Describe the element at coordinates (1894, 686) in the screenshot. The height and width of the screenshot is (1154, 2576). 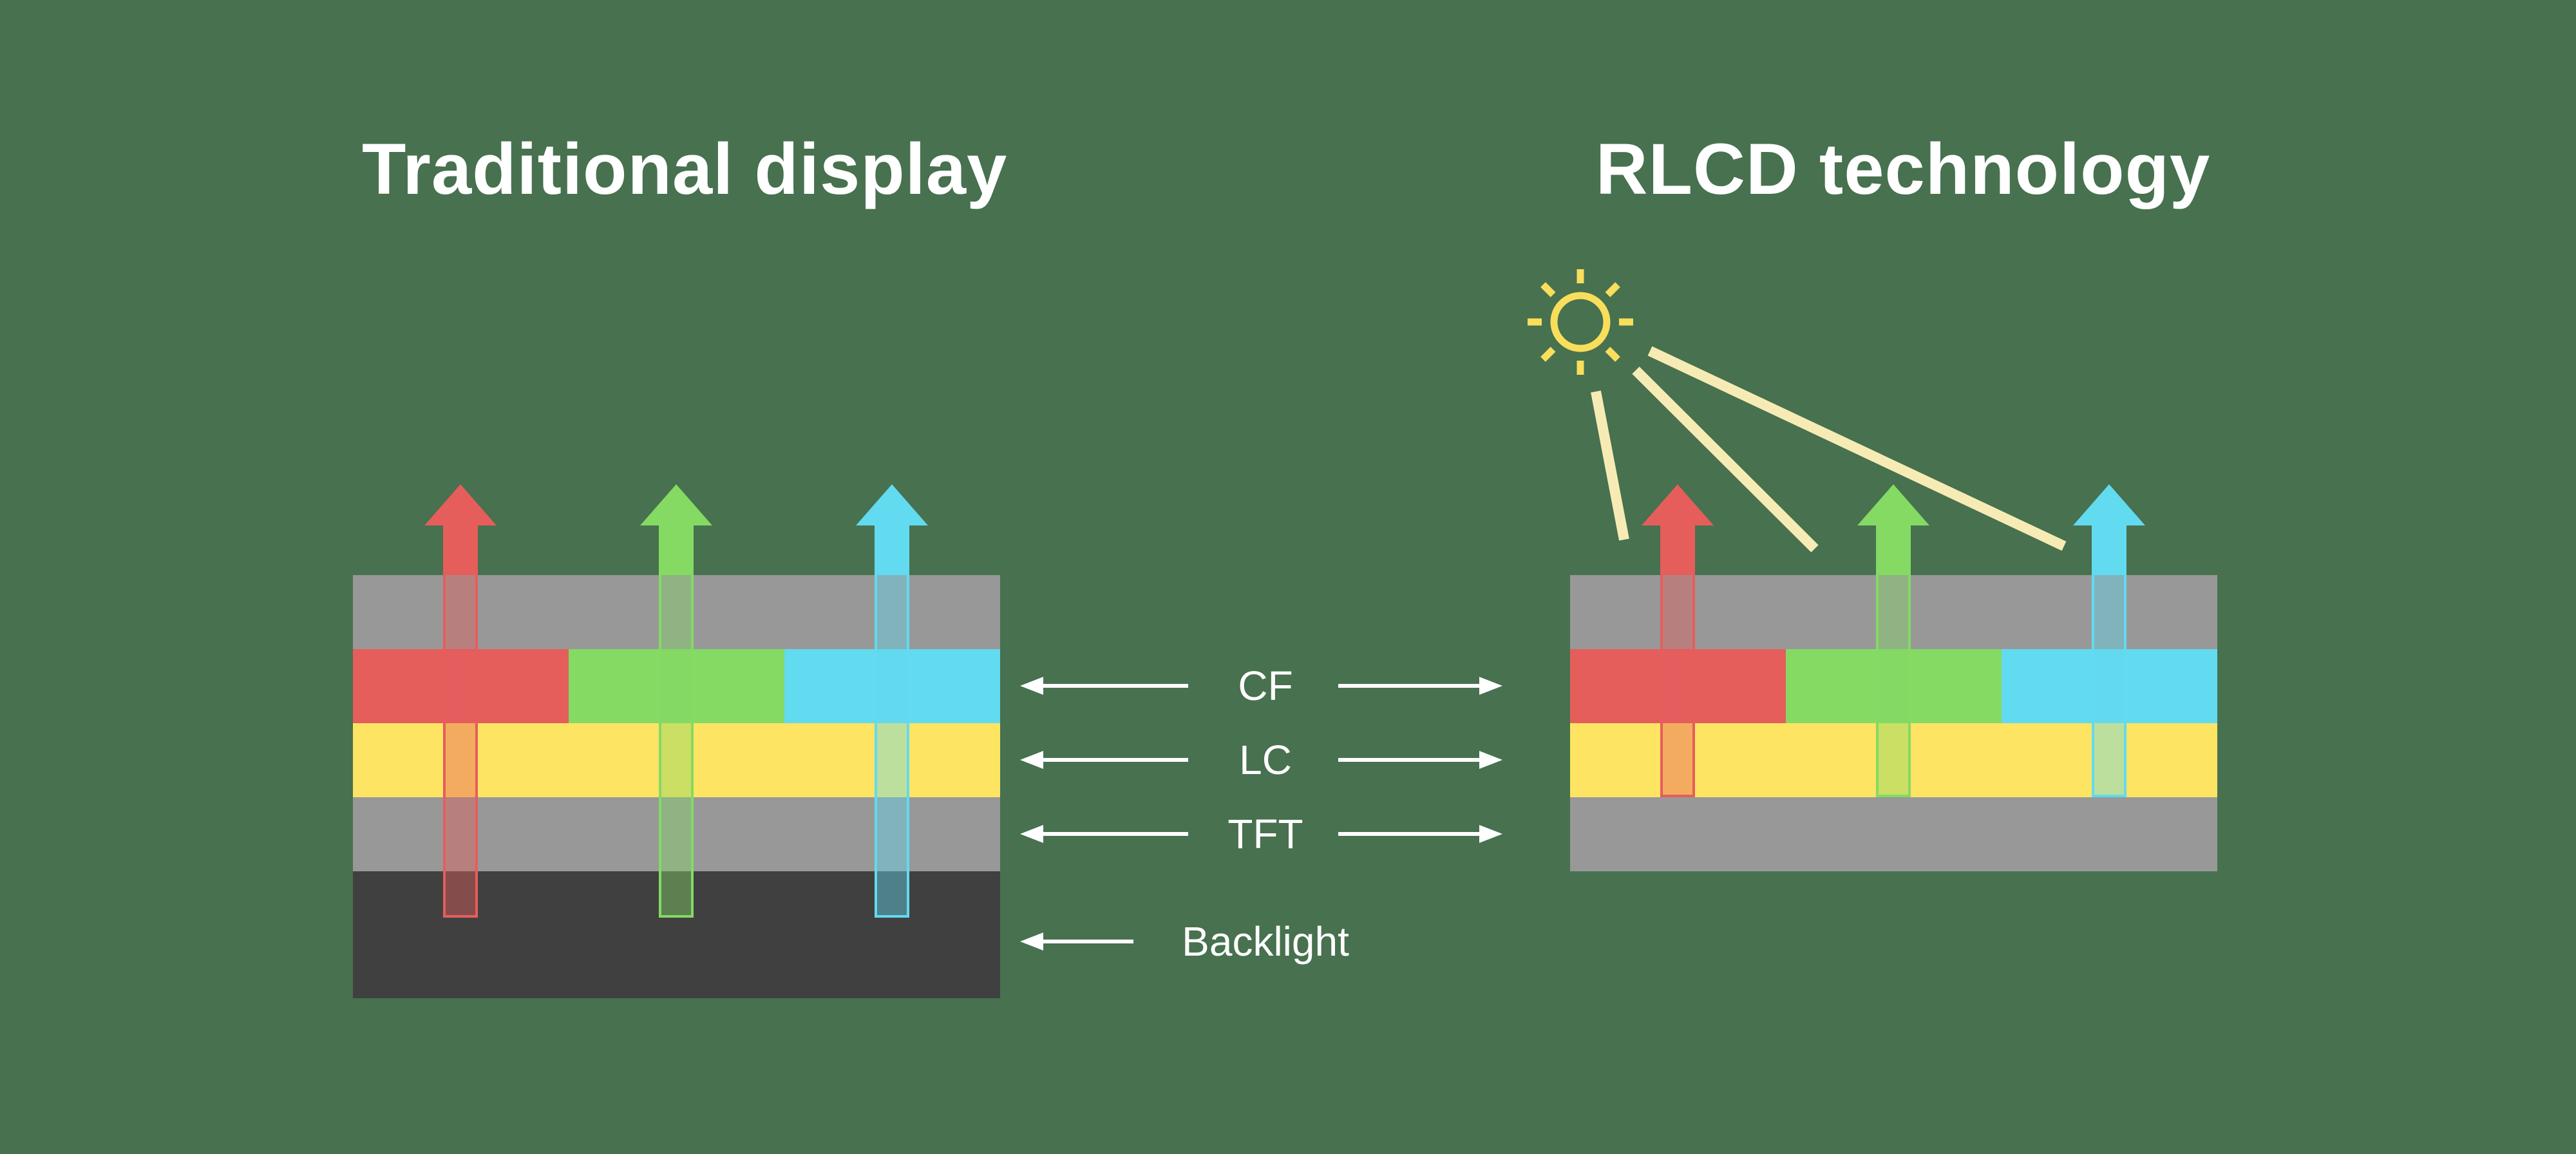
I see `right-green-light-column` at that location.